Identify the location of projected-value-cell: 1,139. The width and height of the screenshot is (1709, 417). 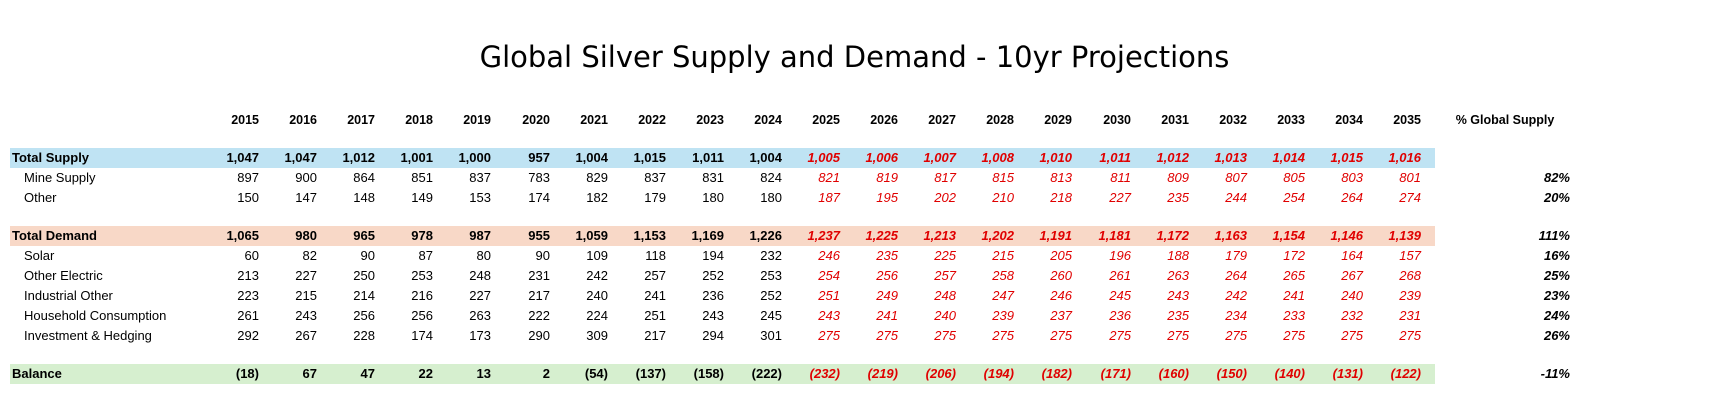
(1404, 235).